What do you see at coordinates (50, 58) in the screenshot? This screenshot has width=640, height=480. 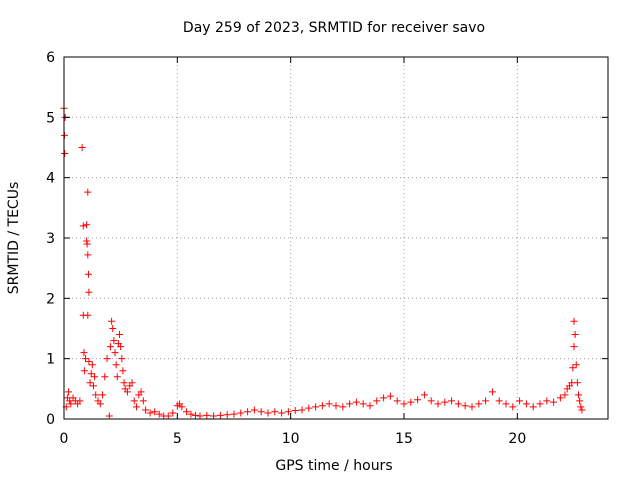 I see `y-tick-label: 6` at bounding box center [50, 58].